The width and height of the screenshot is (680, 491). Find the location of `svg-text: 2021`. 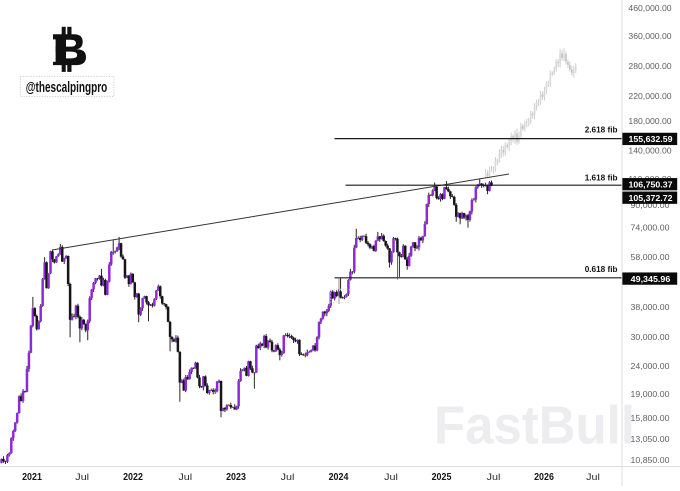

svg-text: 2021 is located at coordinates (32, 477).